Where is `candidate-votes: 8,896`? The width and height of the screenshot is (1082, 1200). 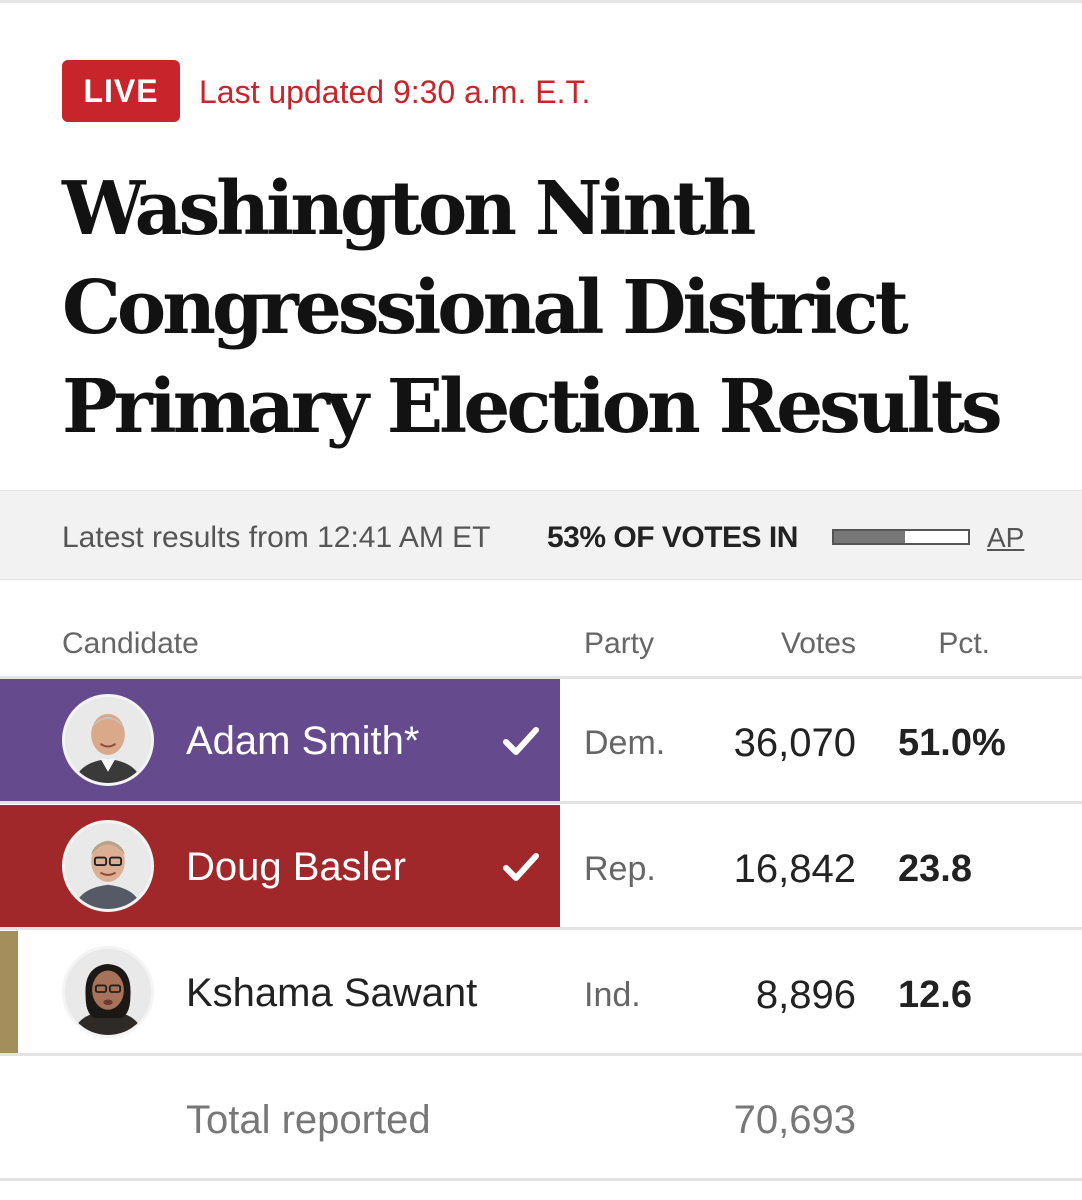
candidate-votes: 8,896 is located at coordinates (805, 995).